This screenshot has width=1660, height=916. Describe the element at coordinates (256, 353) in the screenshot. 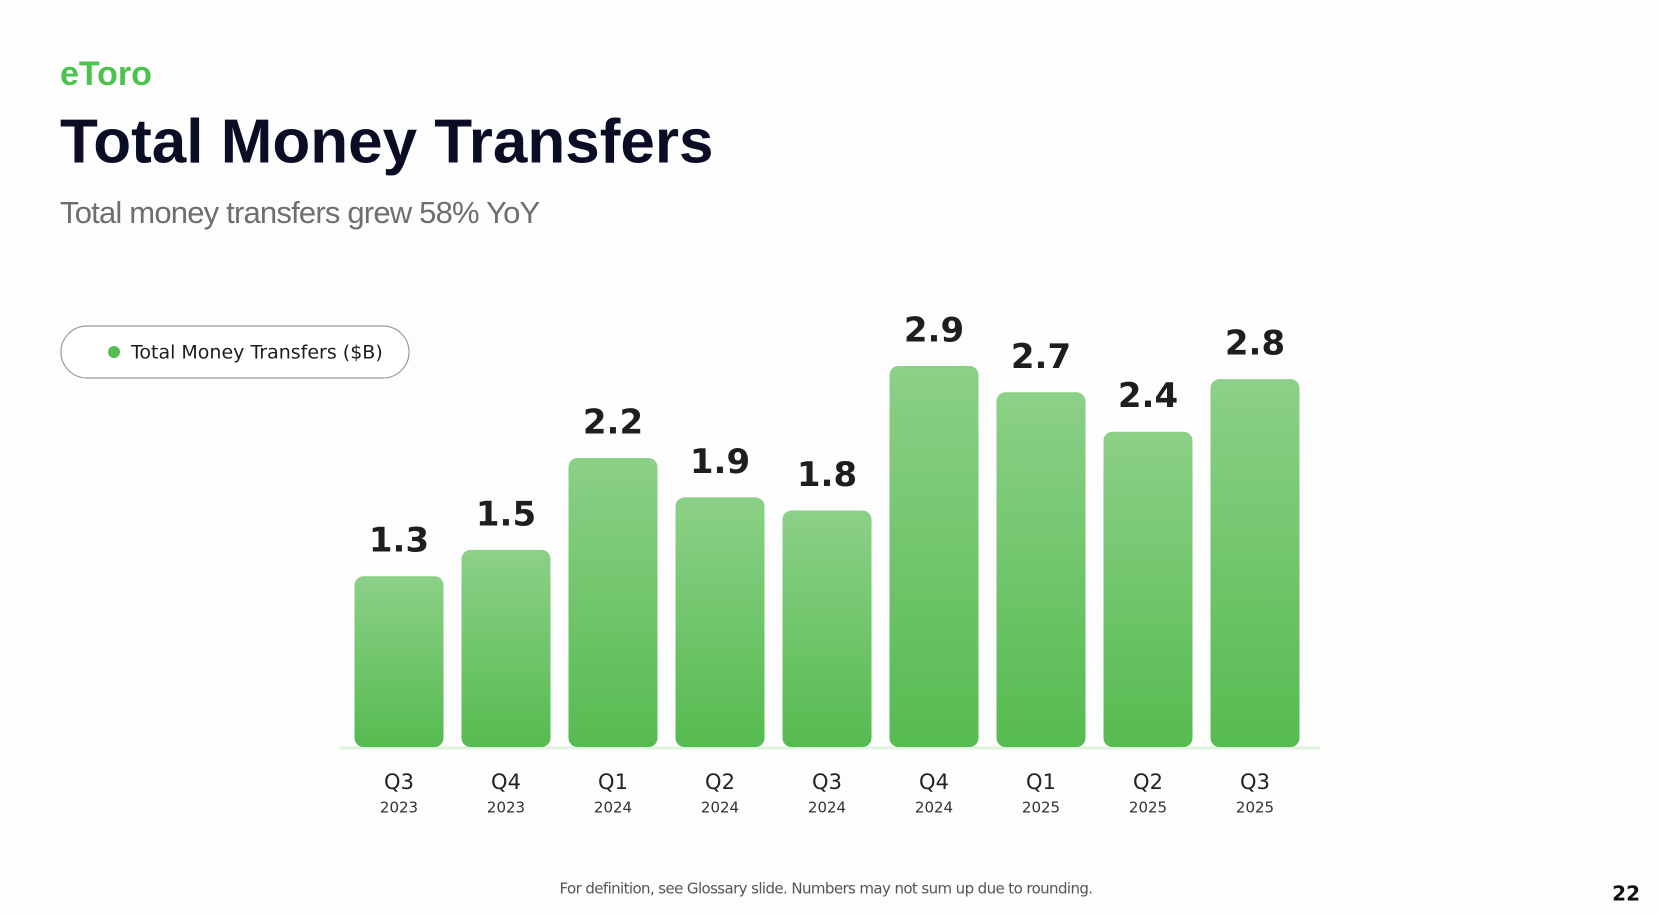

I see `legend-label: Total Money Transfers ($B)` at that location.